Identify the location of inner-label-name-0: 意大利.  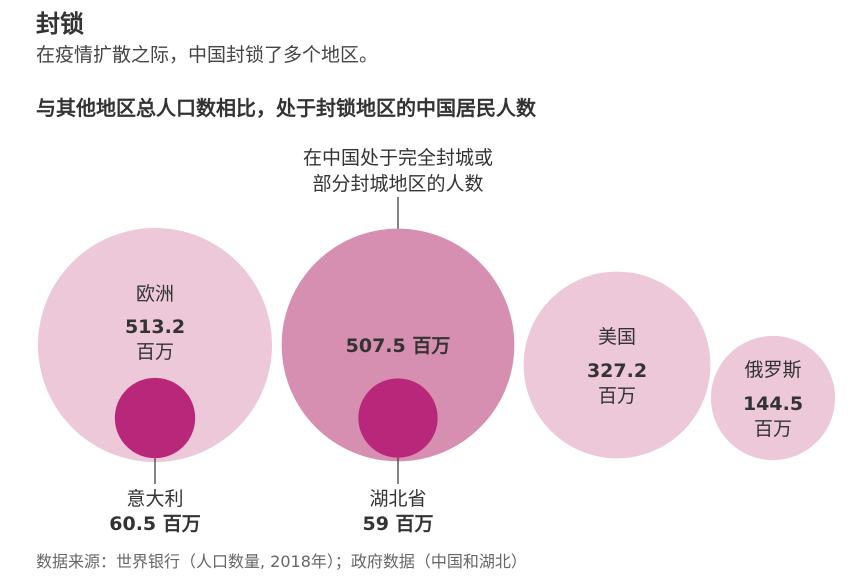
(154, 499).